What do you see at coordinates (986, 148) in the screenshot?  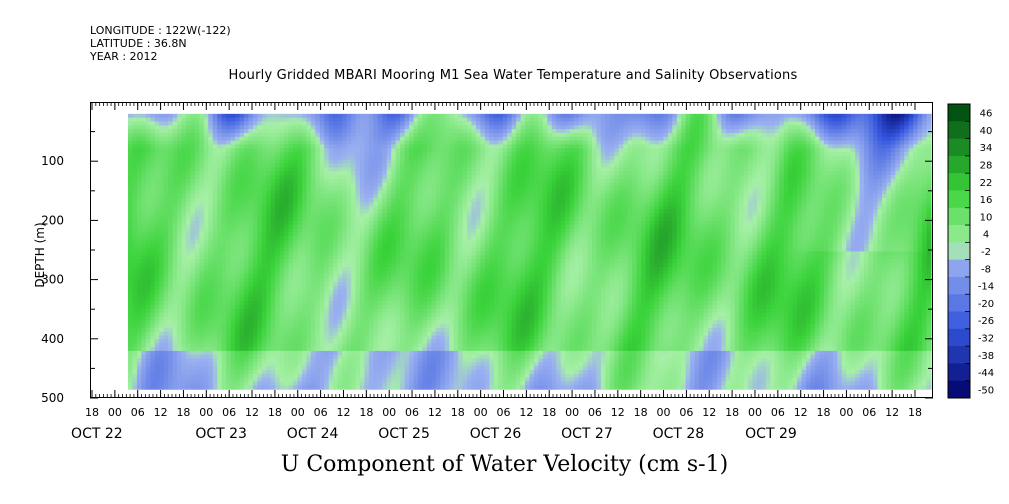 I see `colorbar-label: 34` at bounding box center [986, 148].